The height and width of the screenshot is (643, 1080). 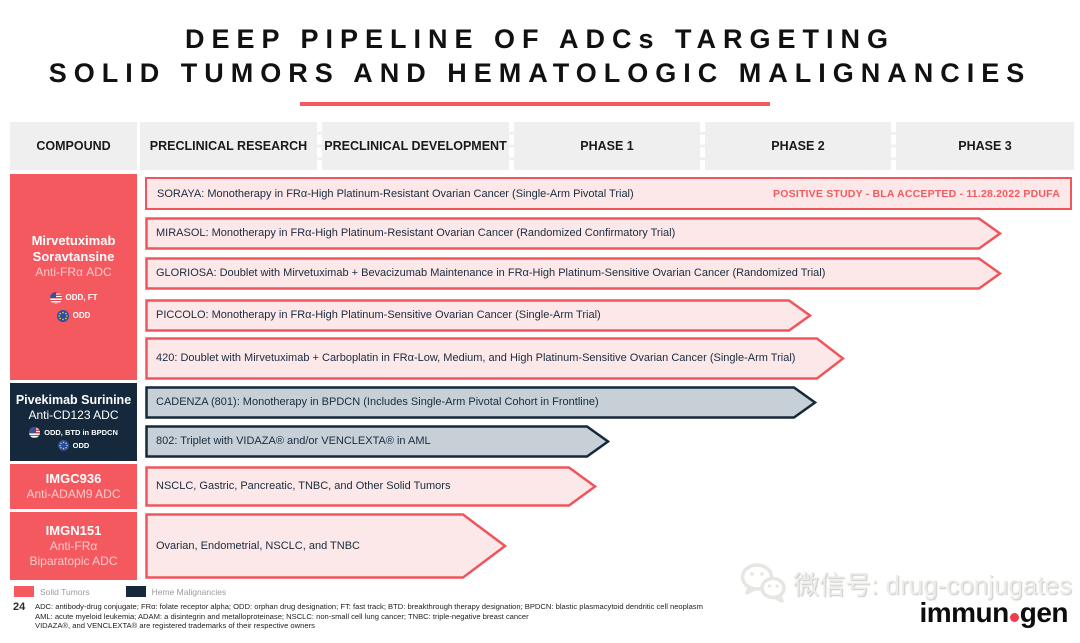 What do you see at coordinates (73, 478) in the screenshot?
I see `compound-name: IMGC936` at bounding box center [73, 478].